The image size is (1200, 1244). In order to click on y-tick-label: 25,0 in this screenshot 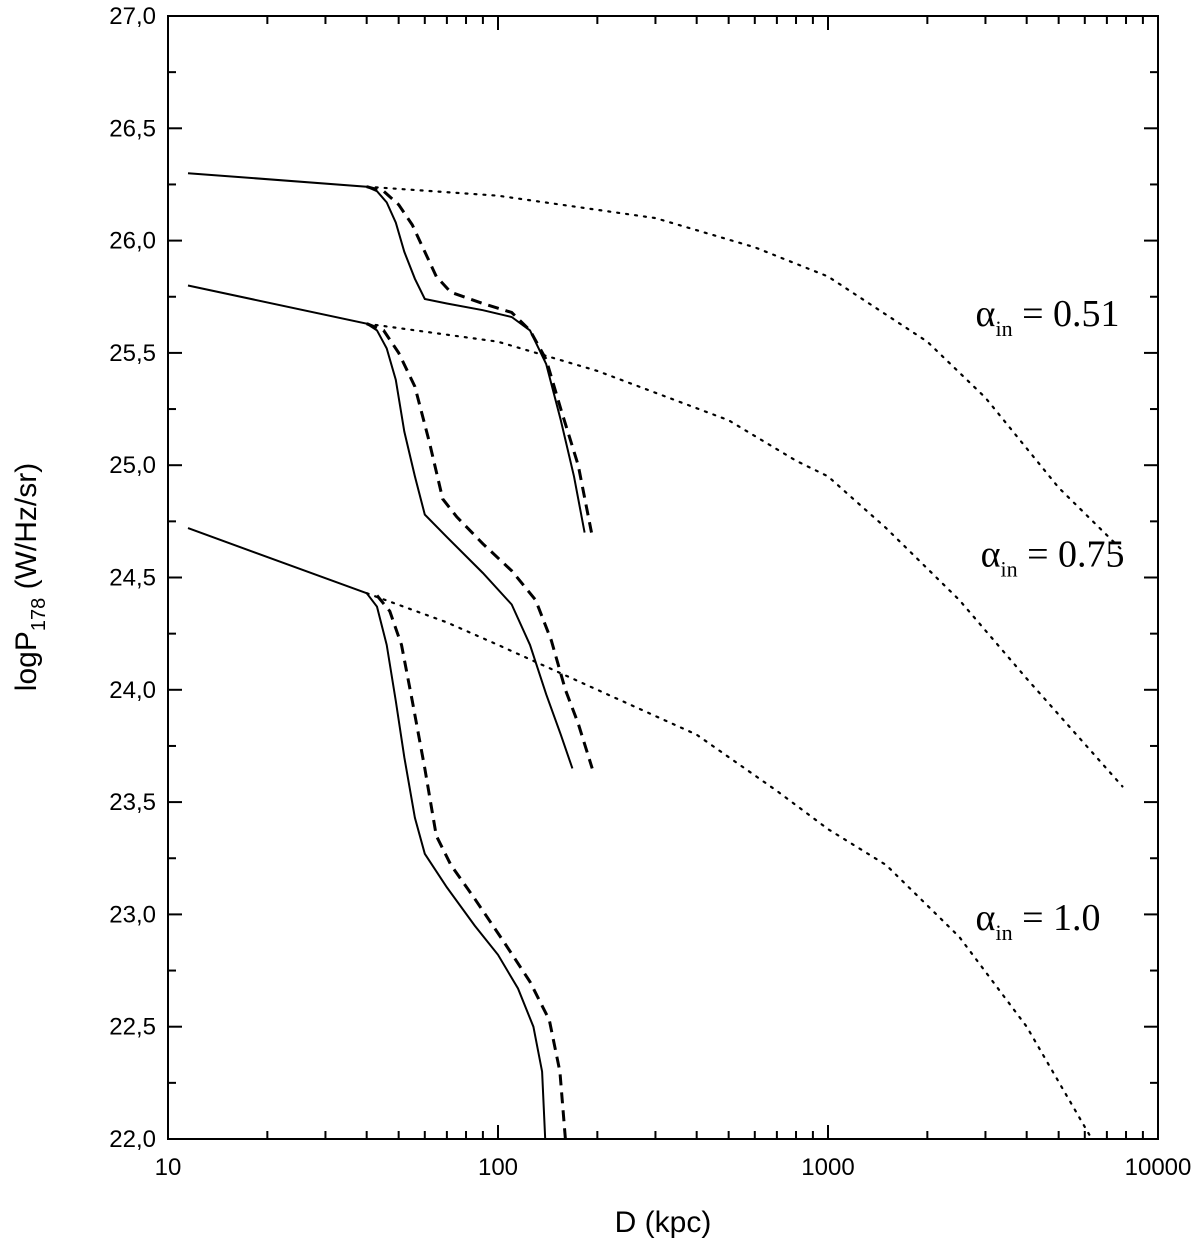, I will do `click(132, 465)`.